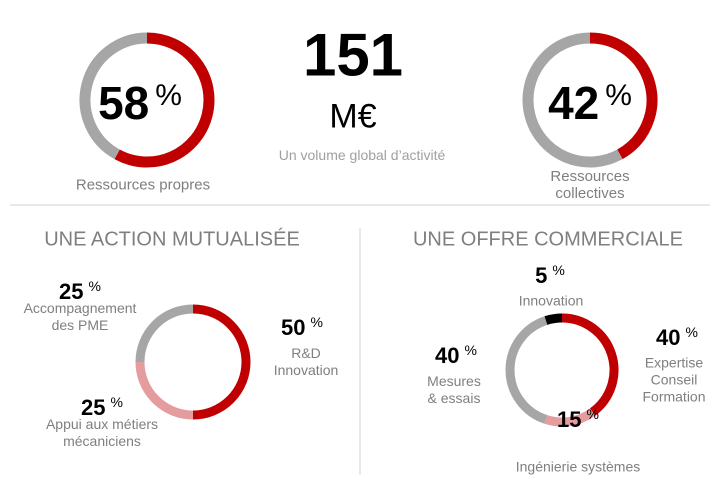 The image size is (720, 490). I want to click on category-label: Ressources collectives, so click(590, 185).